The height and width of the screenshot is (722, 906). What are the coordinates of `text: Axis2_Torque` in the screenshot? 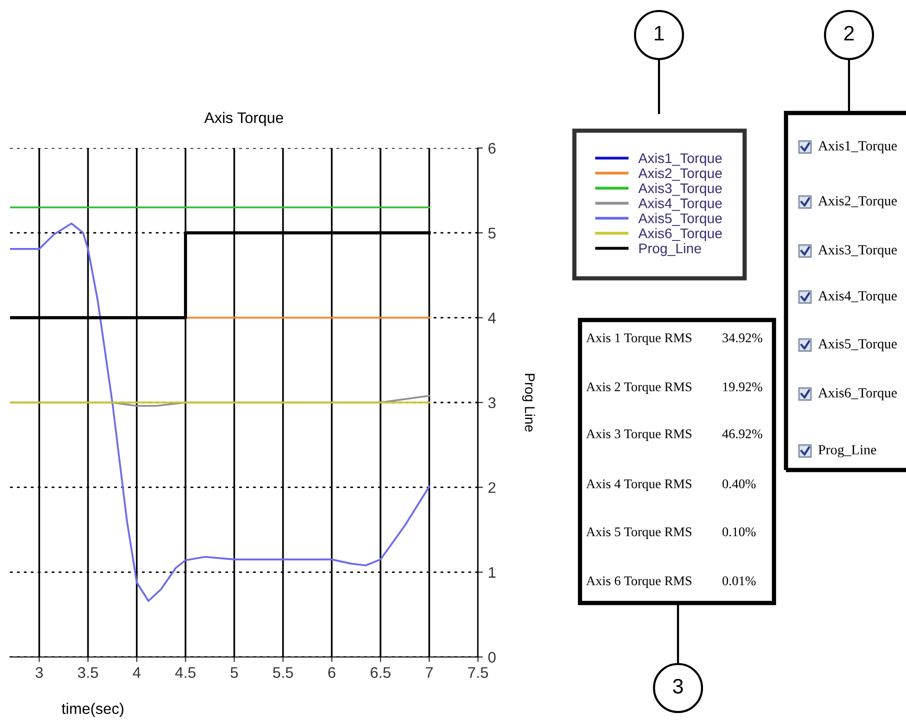 It's located at (857, 202).